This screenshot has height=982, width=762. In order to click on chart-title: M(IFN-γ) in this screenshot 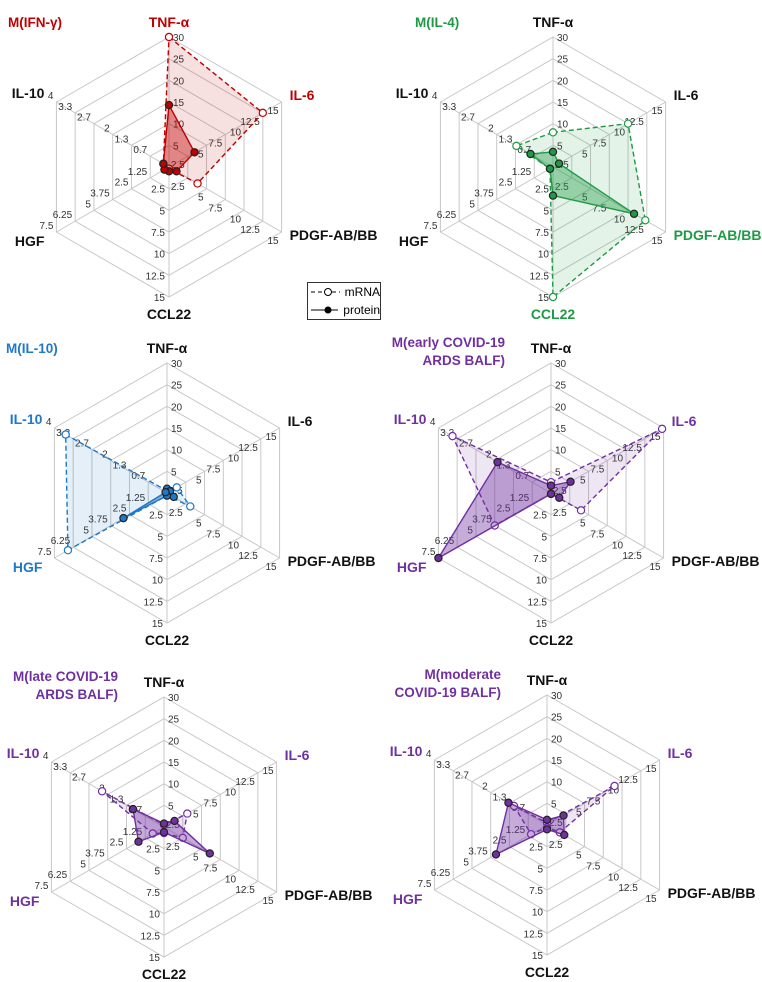, I will do `click(35, 22)`.